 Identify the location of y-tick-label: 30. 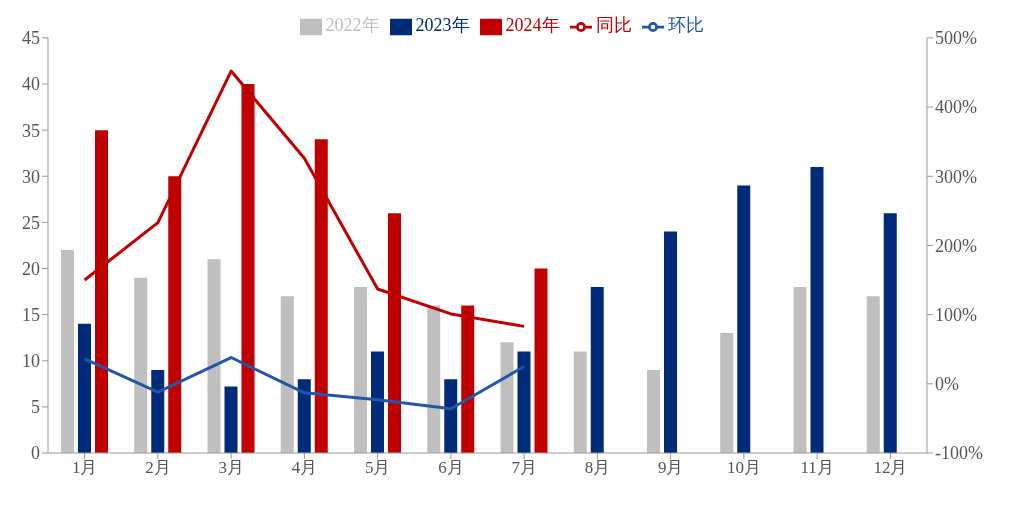
(31, 176).